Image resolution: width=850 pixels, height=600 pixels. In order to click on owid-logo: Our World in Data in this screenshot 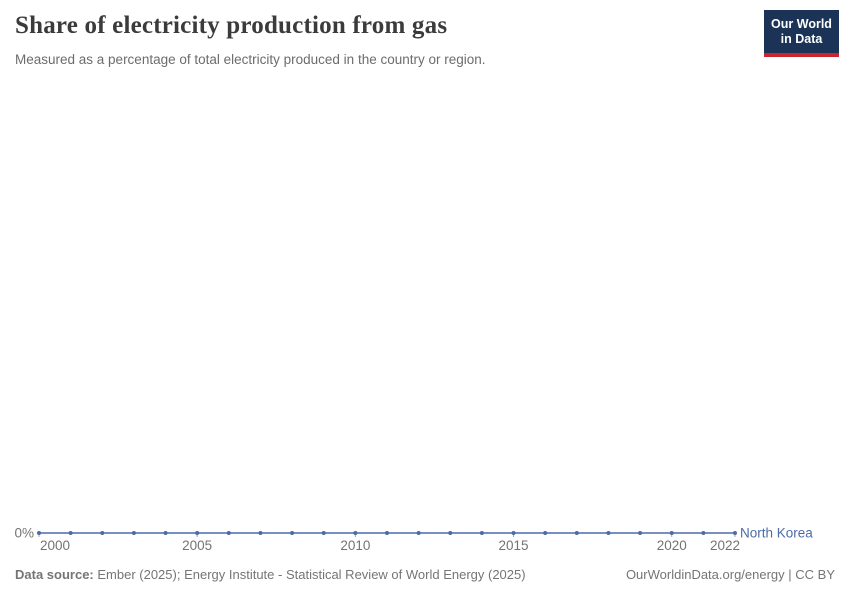, I will do `click(801, 33)`.